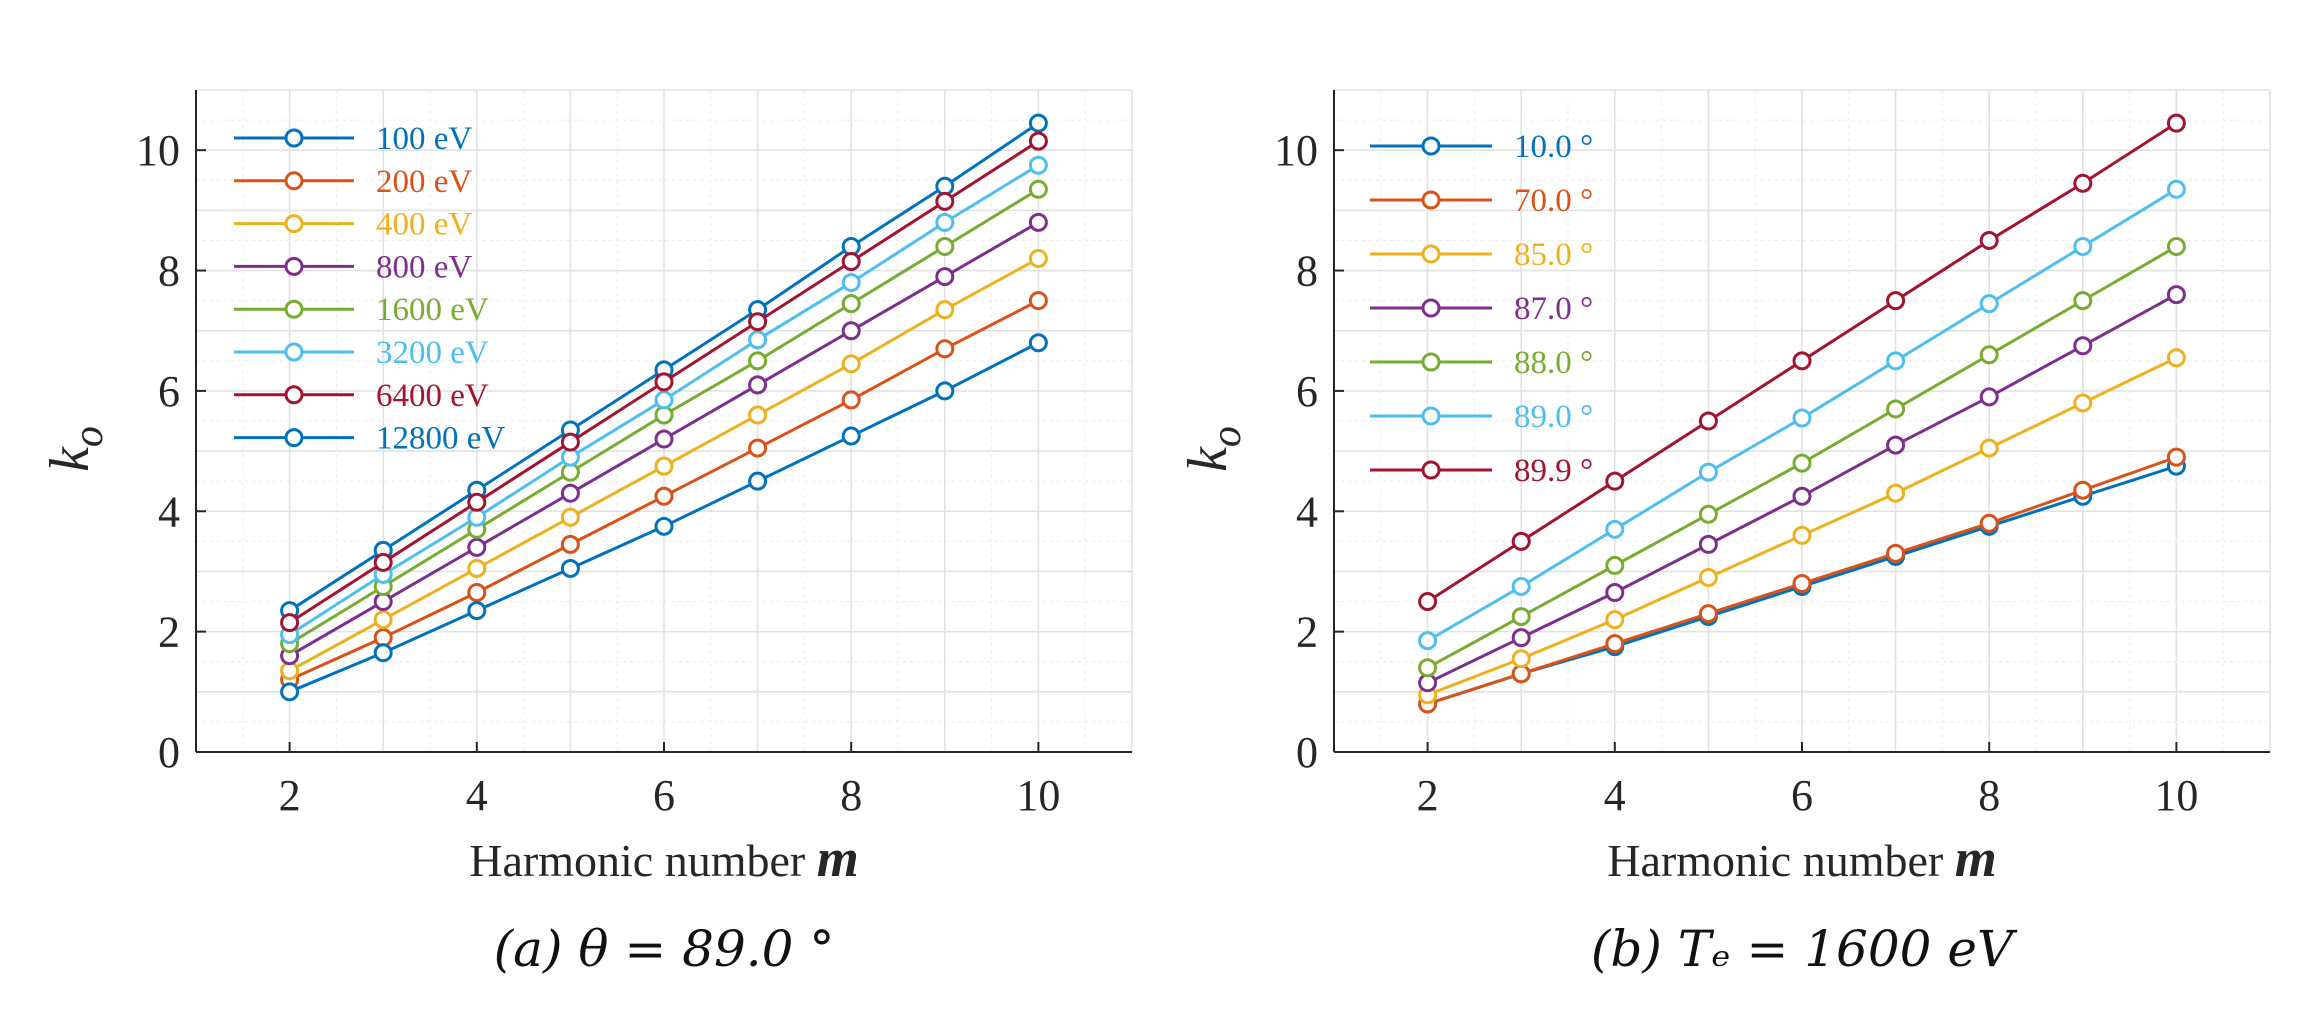 This screenshot has height=1028, width=2318. Describe the element at coordinates (1553, 255) in the screenshot. I see `legend-label: 85.0 °` at that location.